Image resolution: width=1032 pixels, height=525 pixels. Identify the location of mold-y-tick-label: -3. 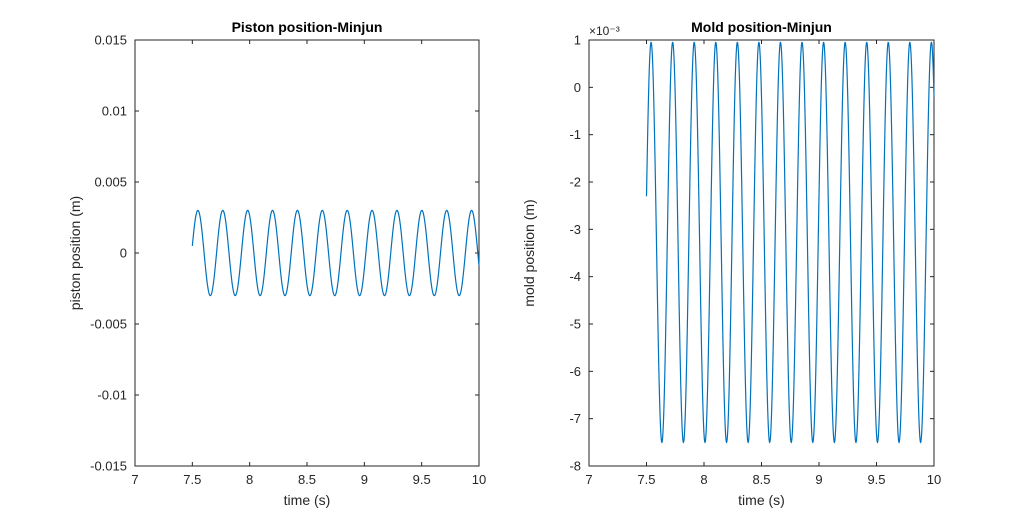
(575, 229).